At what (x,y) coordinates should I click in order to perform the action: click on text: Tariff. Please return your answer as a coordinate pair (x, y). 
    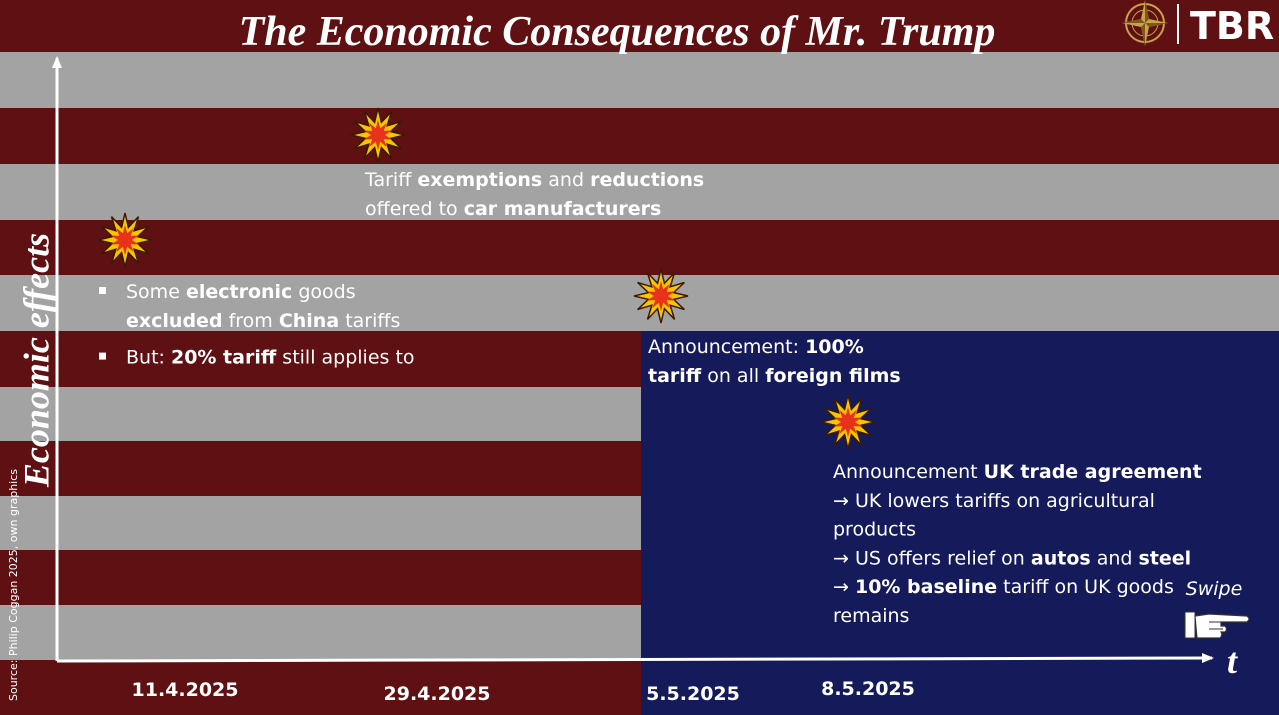
    Looking at the image, I should click on (390, 180).